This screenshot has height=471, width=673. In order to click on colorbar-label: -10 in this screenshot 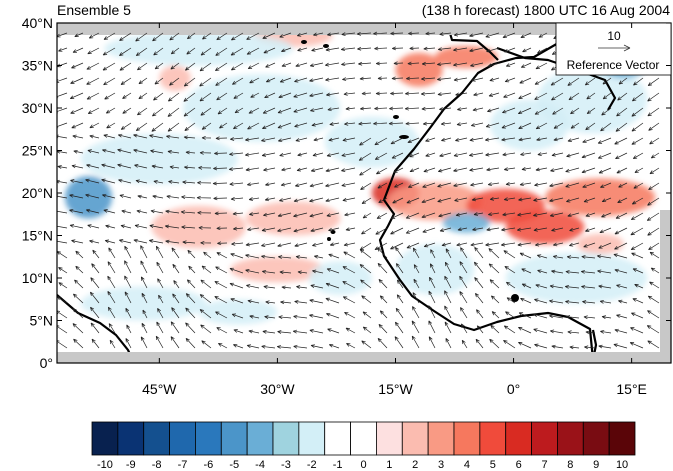, I will do `click(105, 465)`.